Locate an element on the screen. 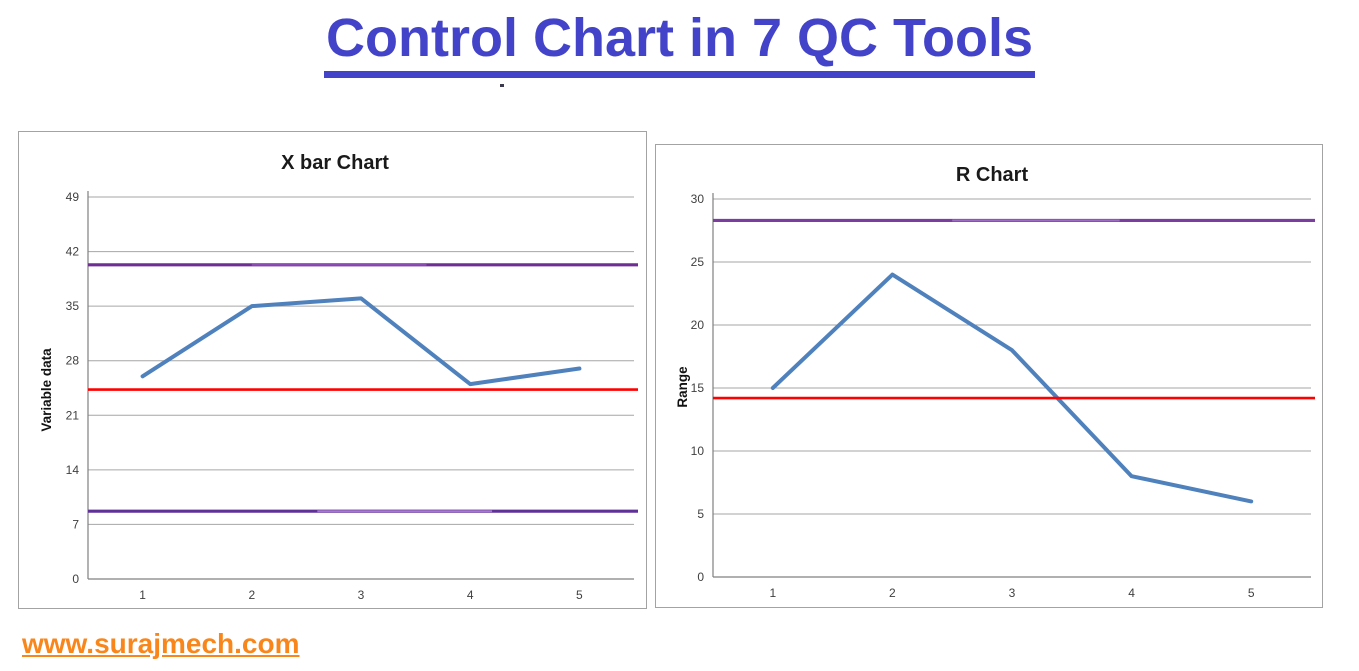  y-tick-label: 20 is located at coordinates (698, 325).